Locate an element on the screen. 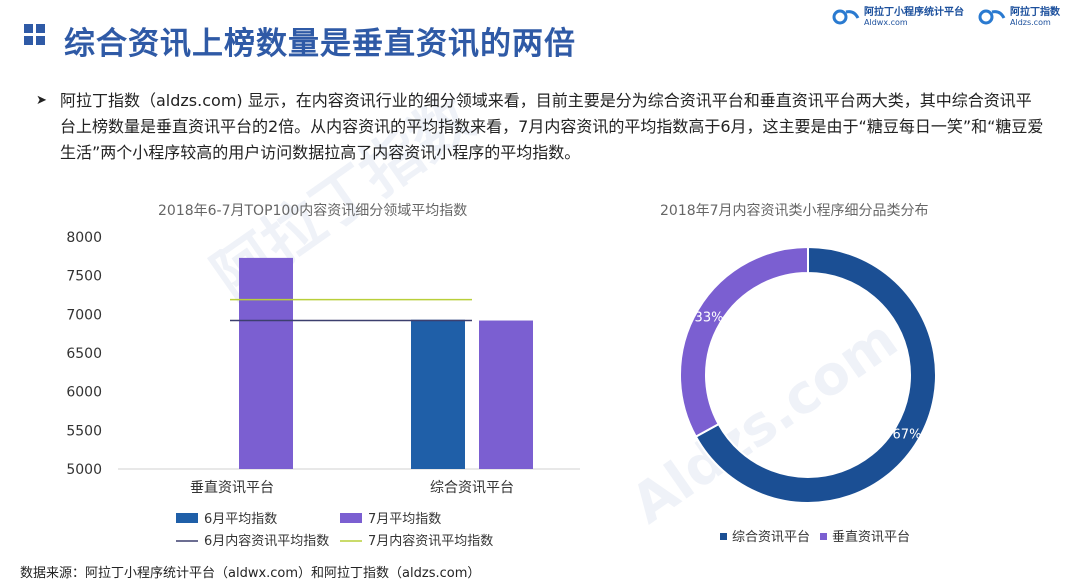 The width and height of the screenshot is (1080, 586). legend-label: 6月内容资讯平均指数 is located at coordinates (266, 541).